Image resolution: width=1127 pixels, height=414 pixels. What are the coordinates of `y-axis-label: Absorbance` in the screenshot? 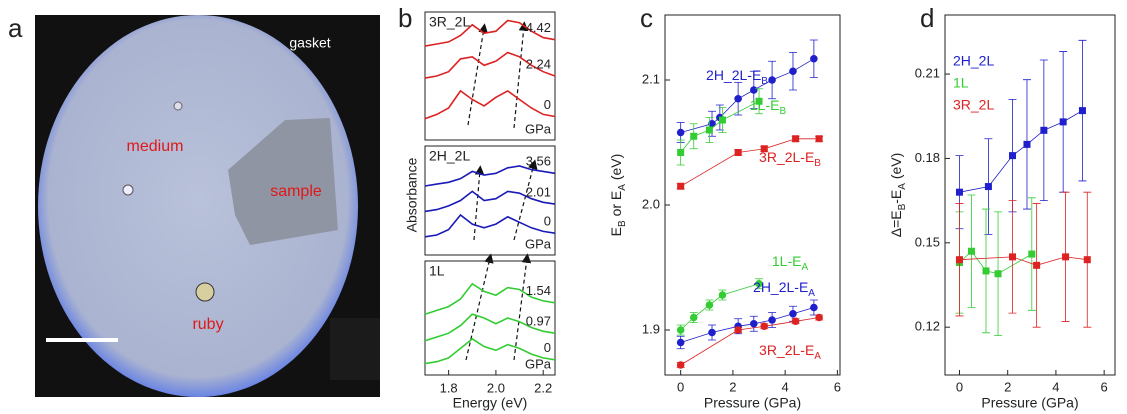 It's located at (412, 194).